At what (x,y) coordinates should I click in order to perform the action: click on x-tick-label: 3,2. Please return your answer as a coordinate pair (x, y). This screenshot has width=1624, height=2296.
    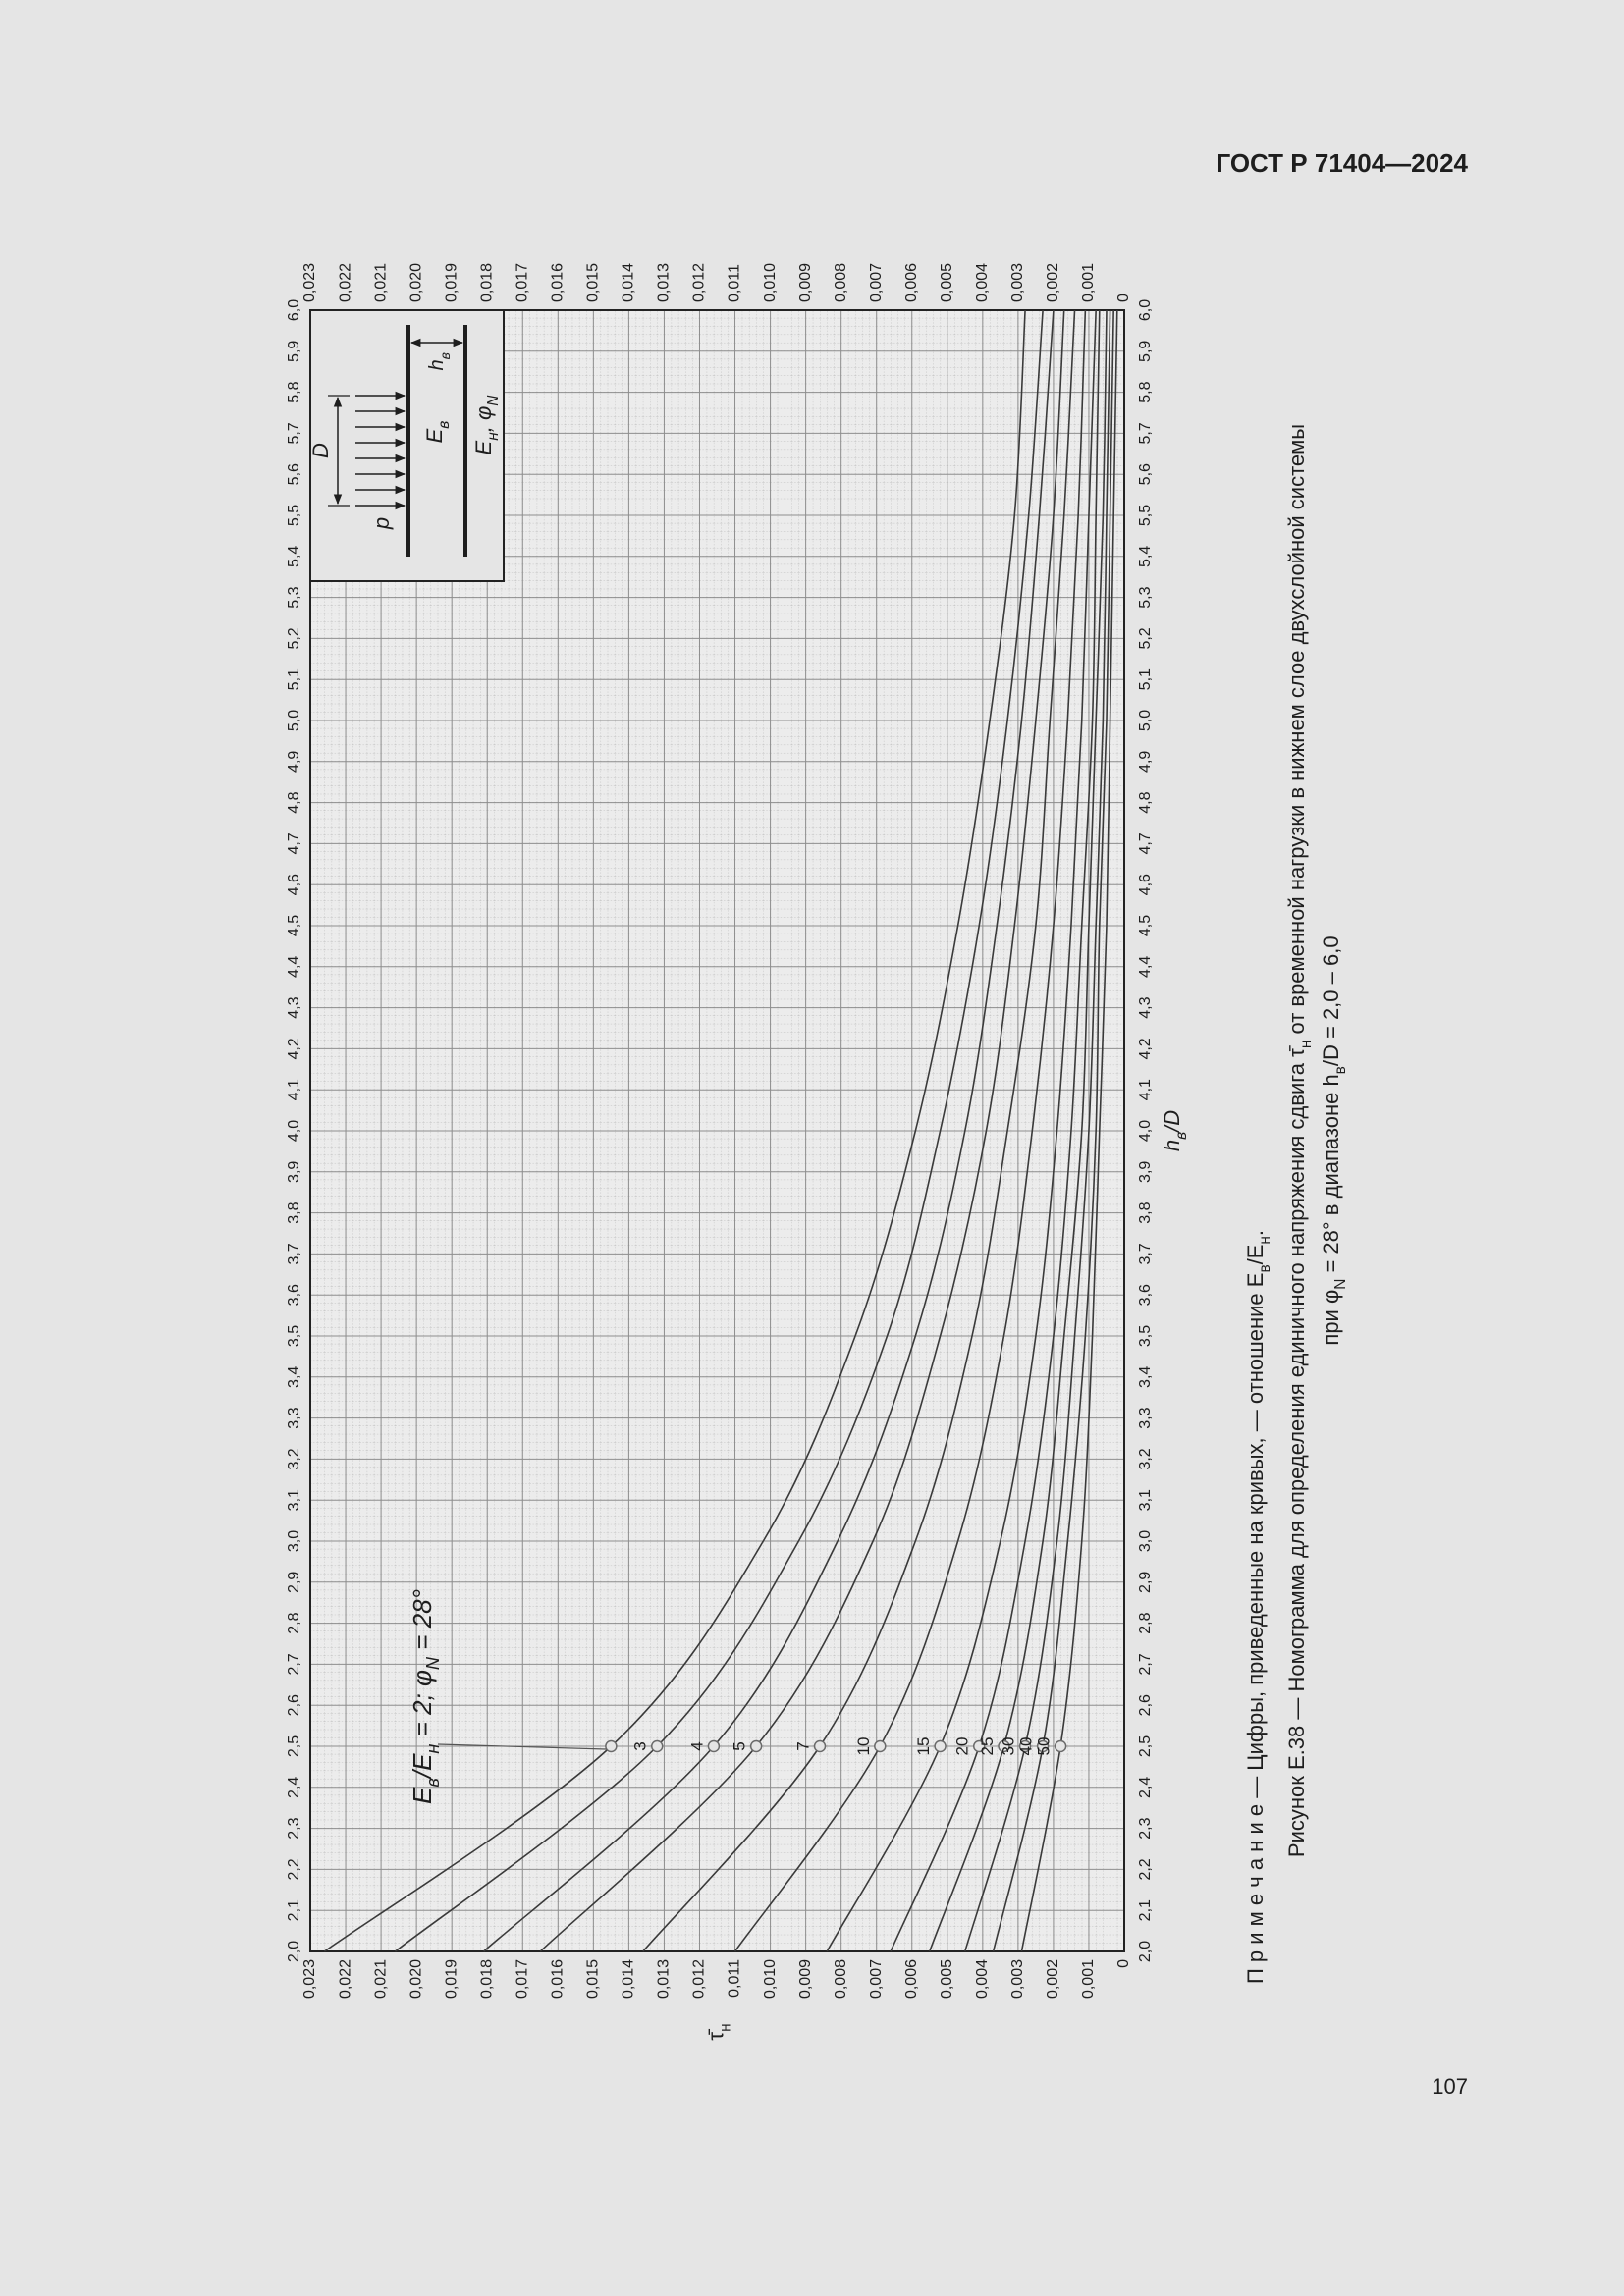
    Looking at the image, I should click on (294, 1458).